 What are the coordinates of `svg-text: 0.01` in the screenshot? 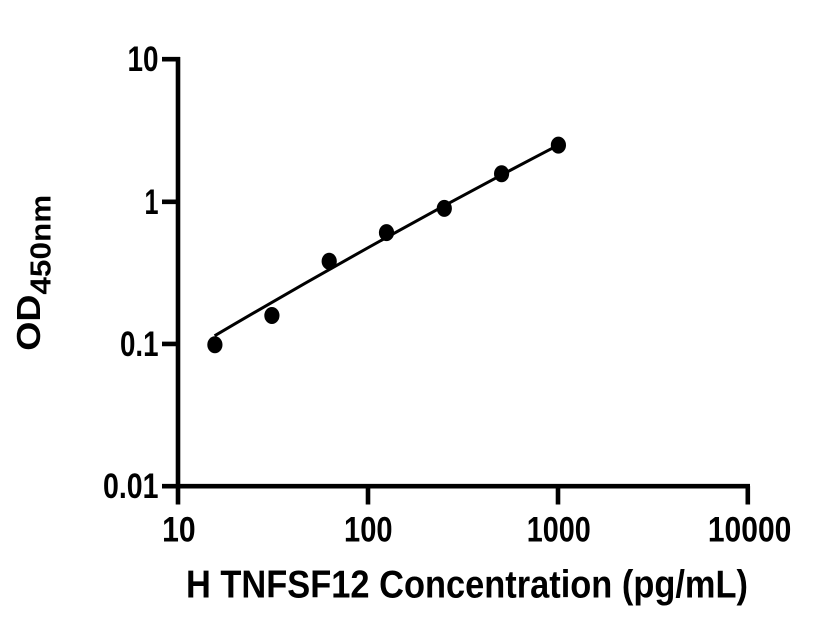 It's located at (131, 486).